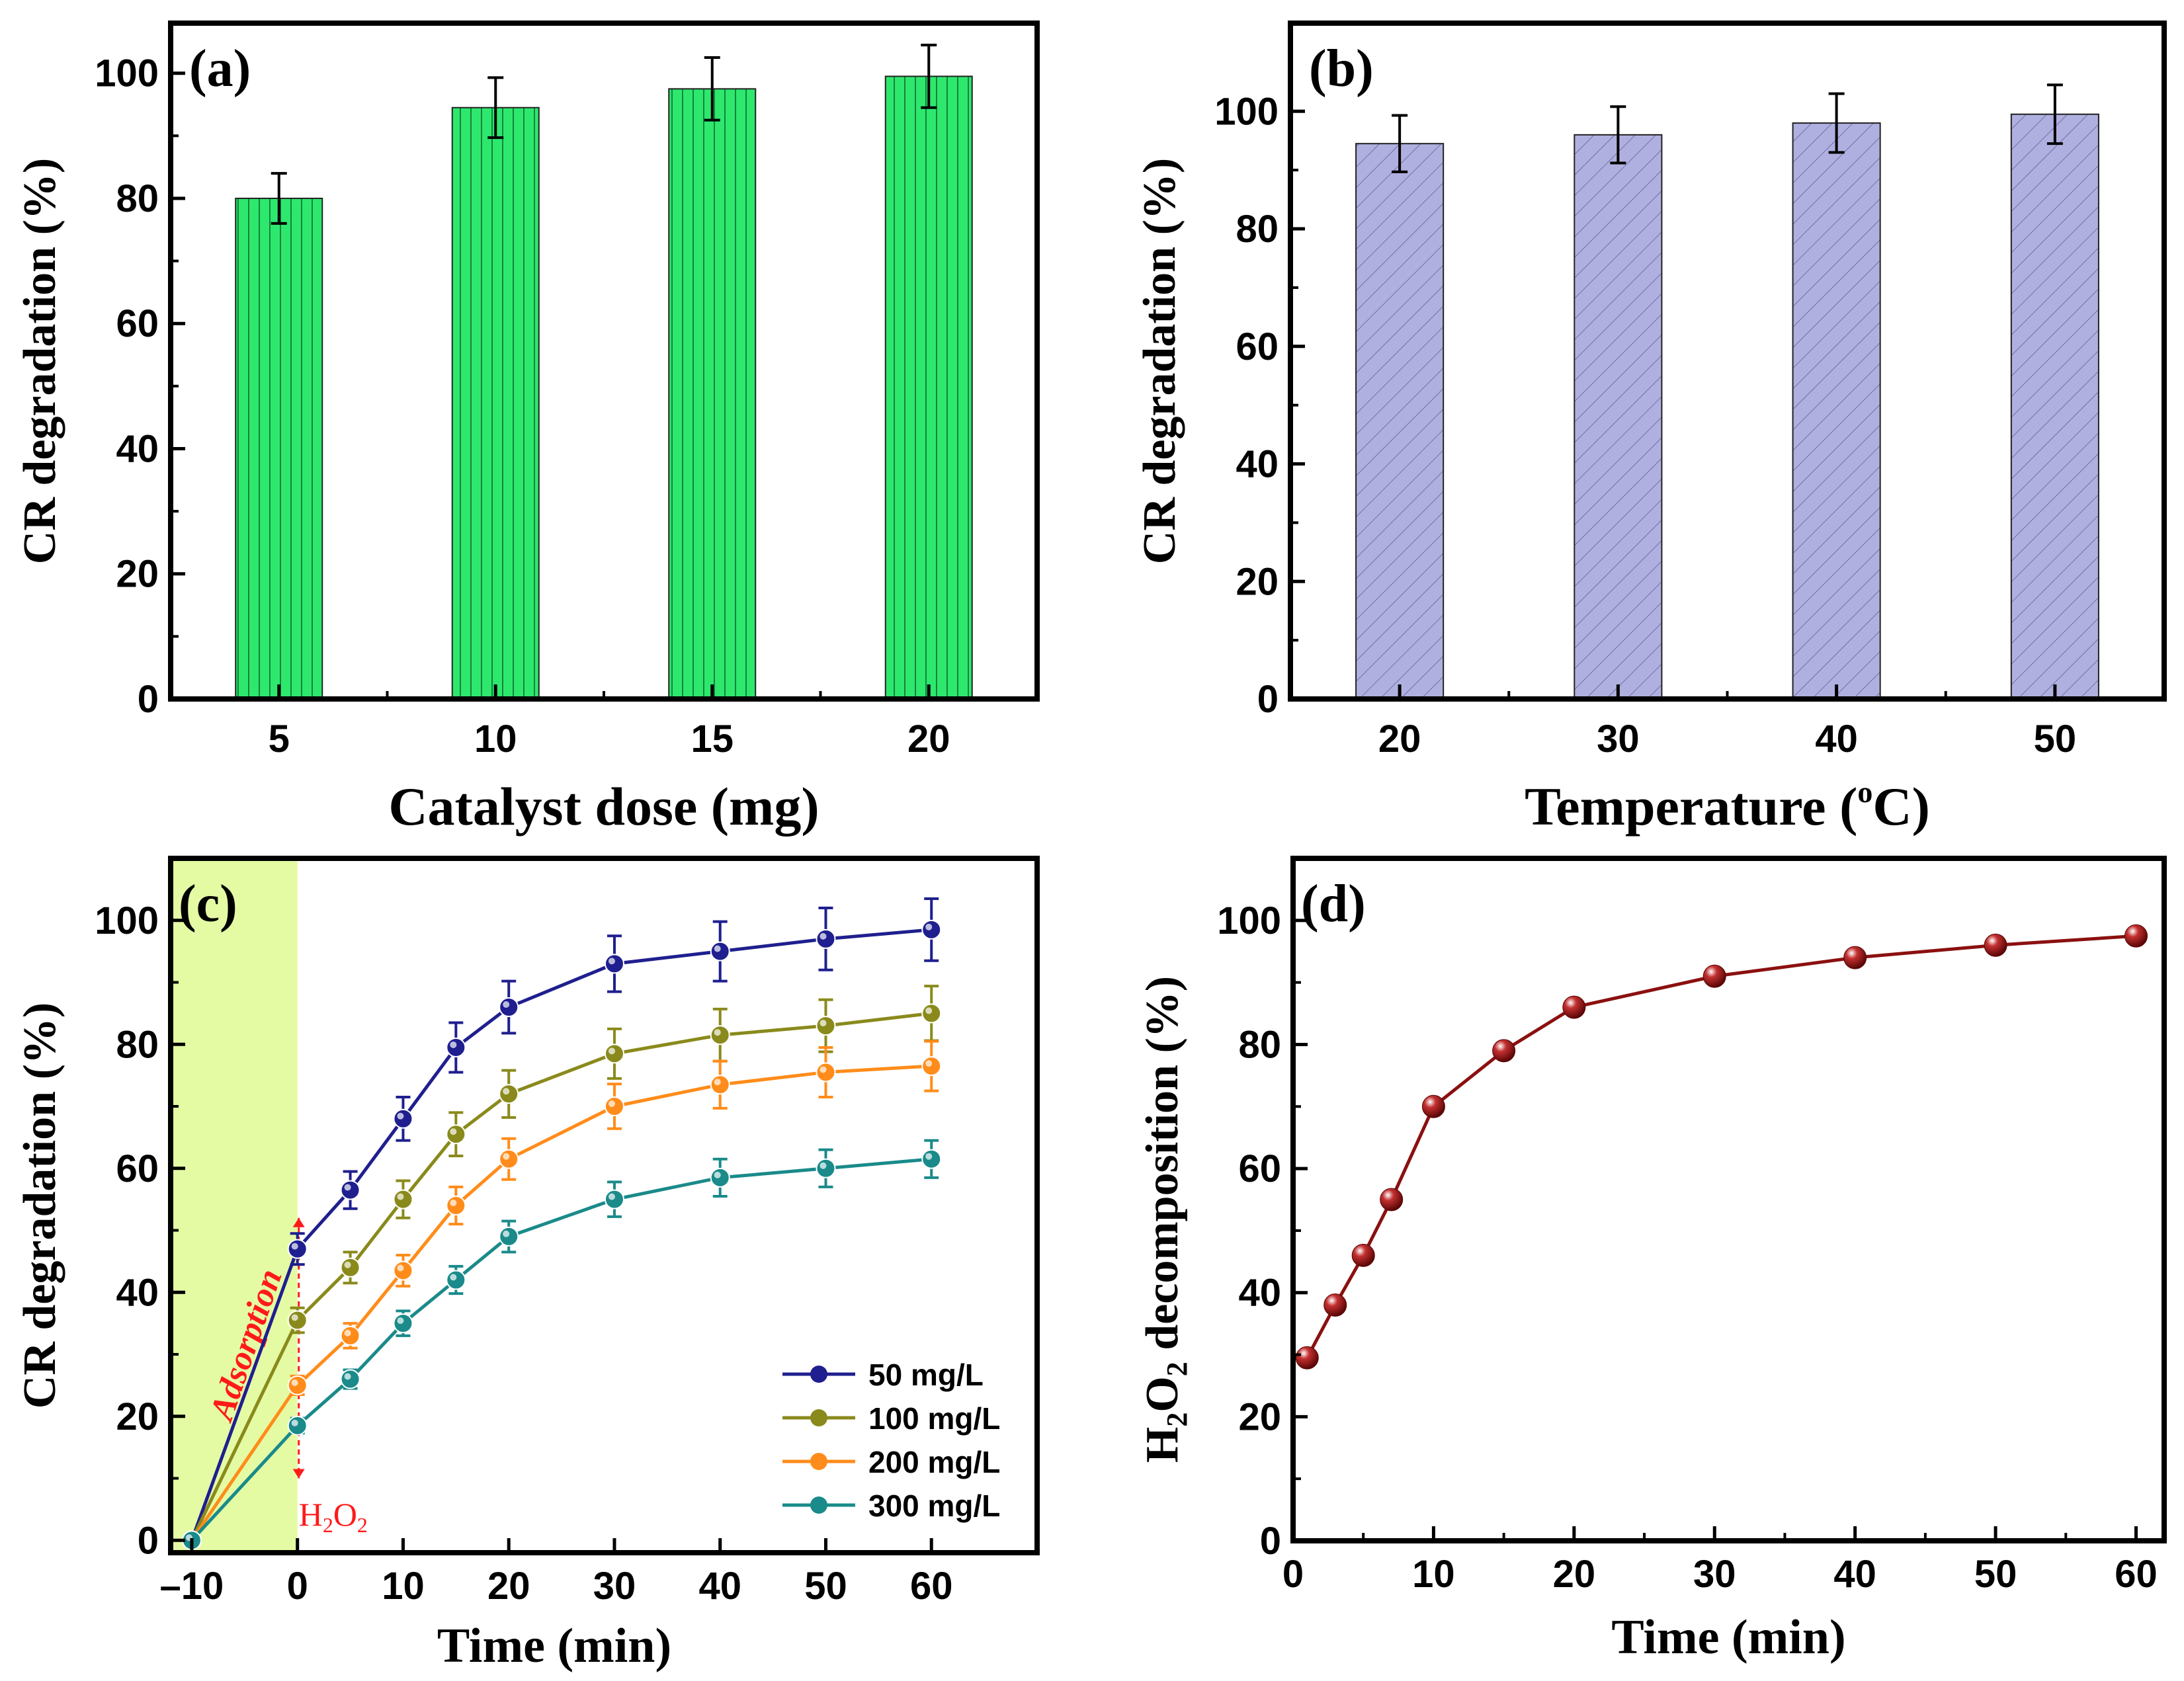 This screenshot has height=1681, width=2184. What do you see at coordinates (345, 1514) in the screenshot?
I see `h2o2-o: O` at bounding box center [345, 1514].